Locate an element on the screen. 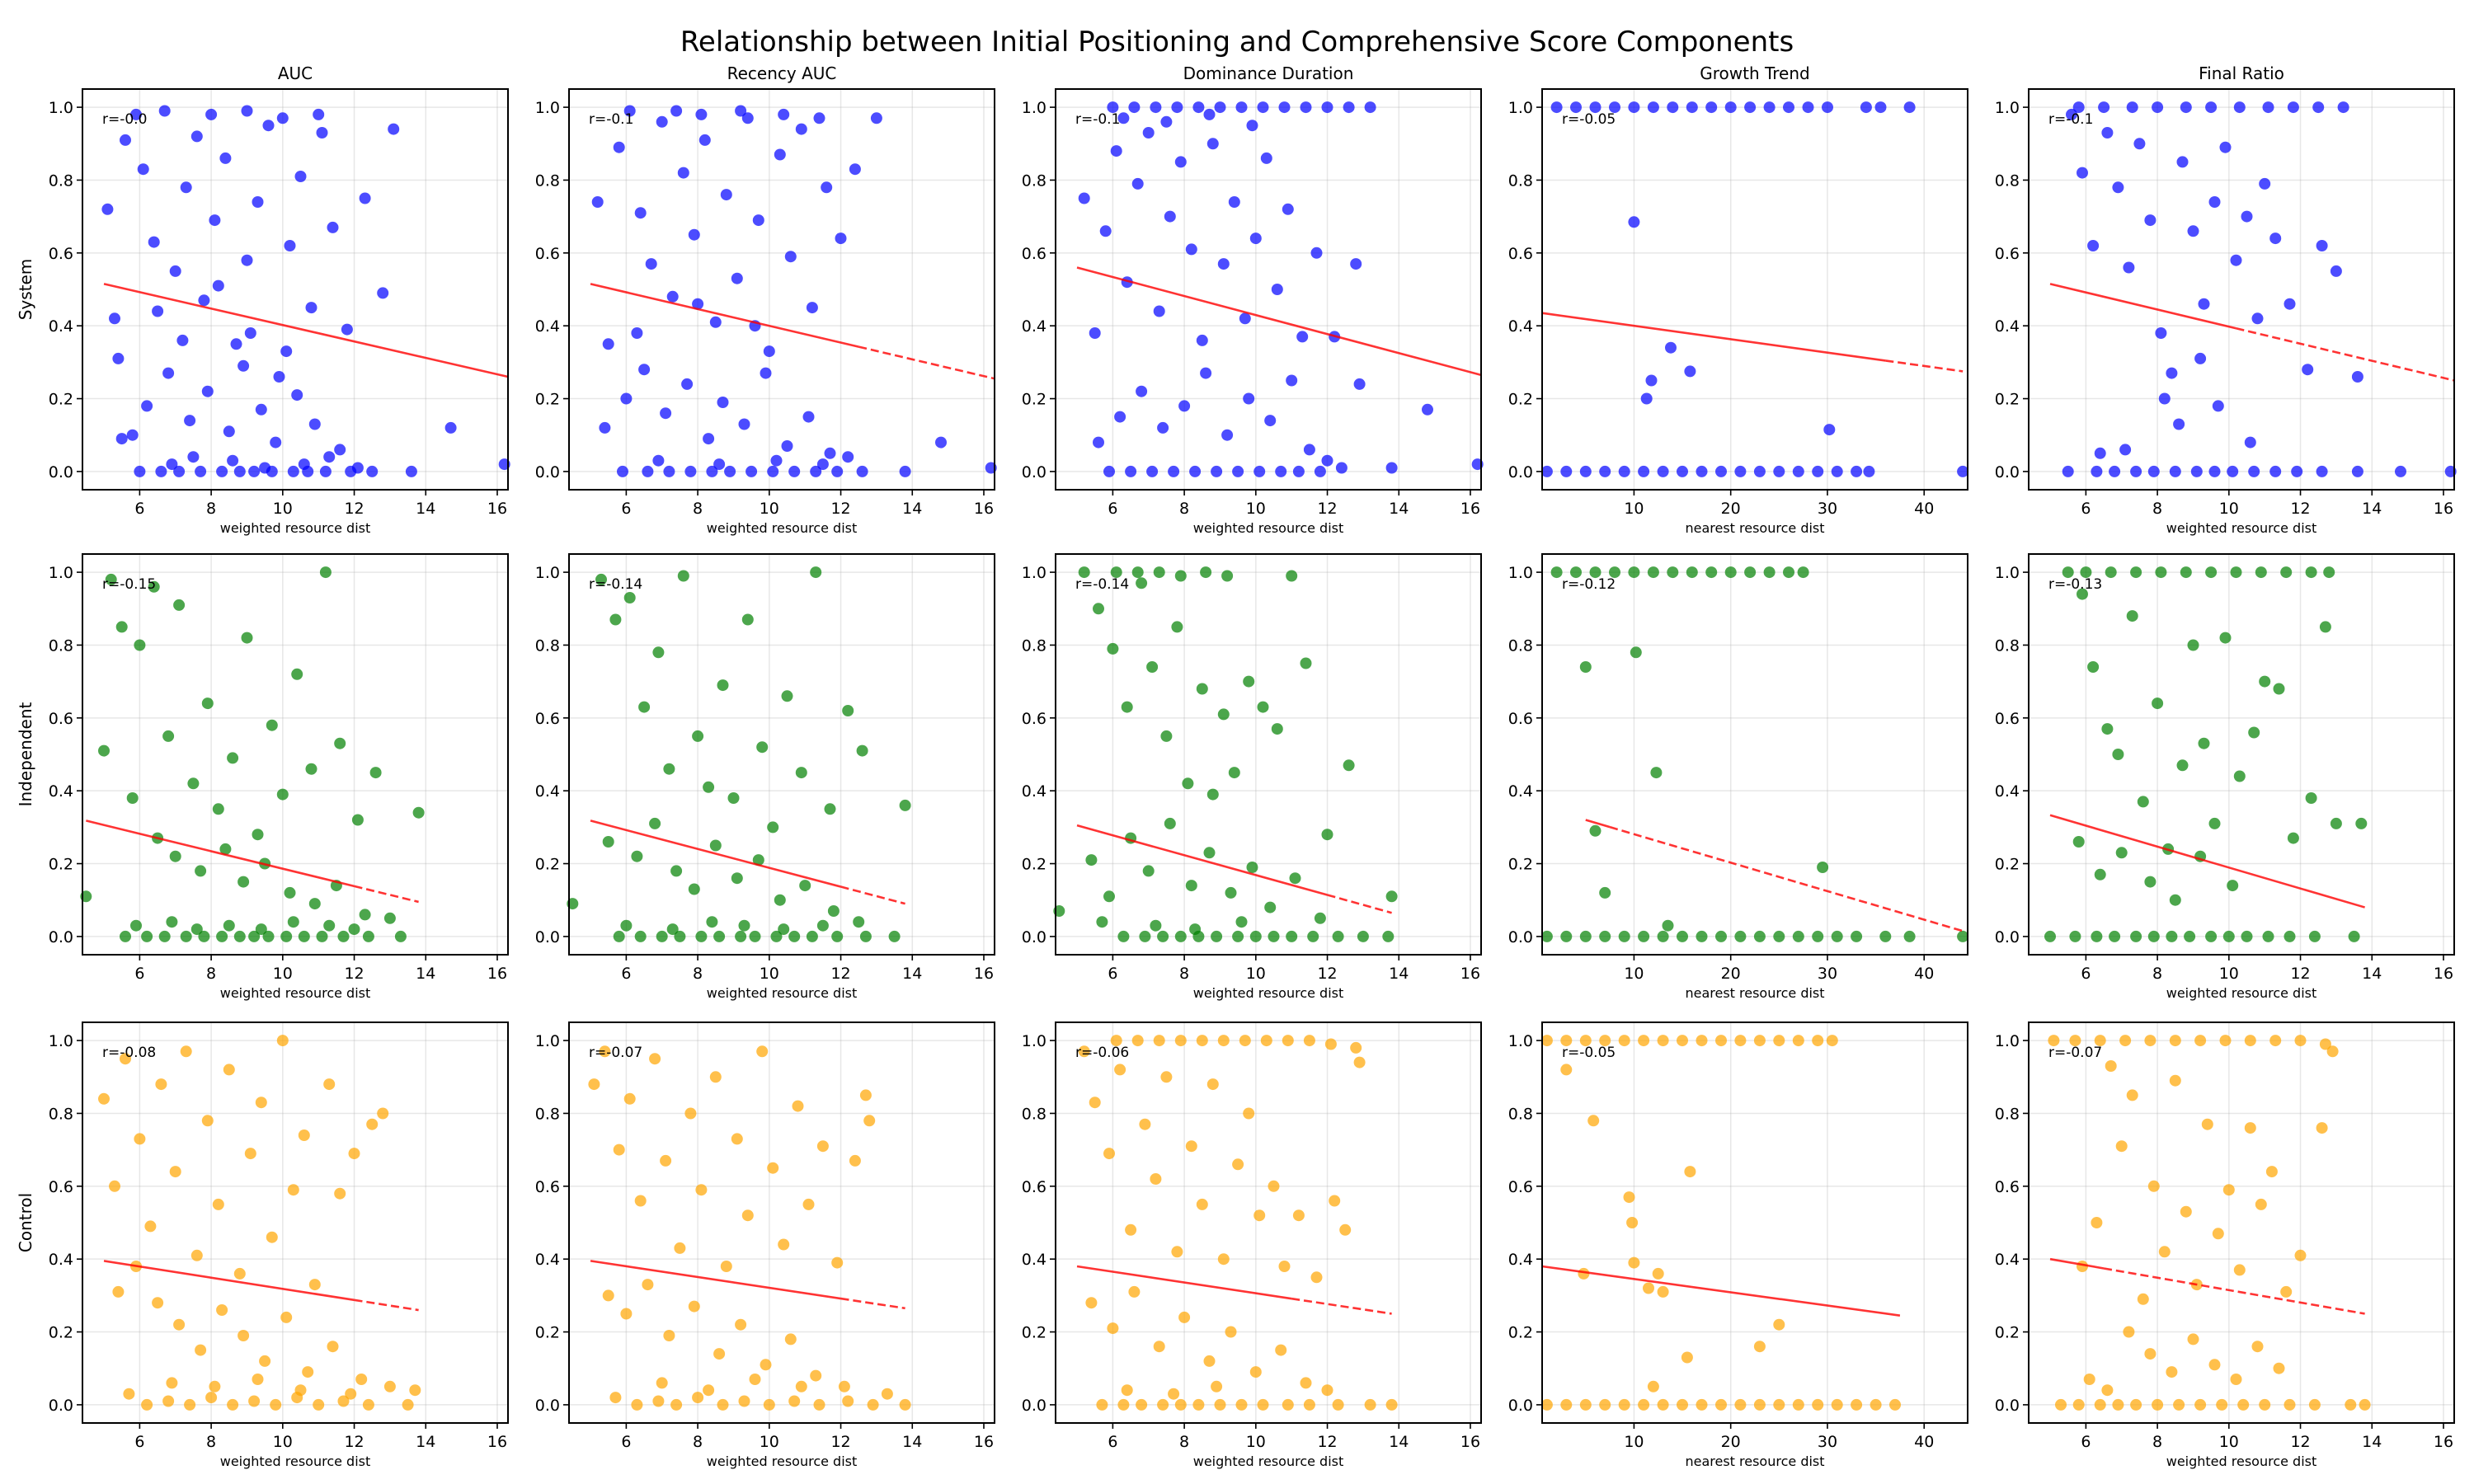 The height and width of the screenshot is (1484, 2474). x-tick-label: 6 is located at coordinates (139, 1442).